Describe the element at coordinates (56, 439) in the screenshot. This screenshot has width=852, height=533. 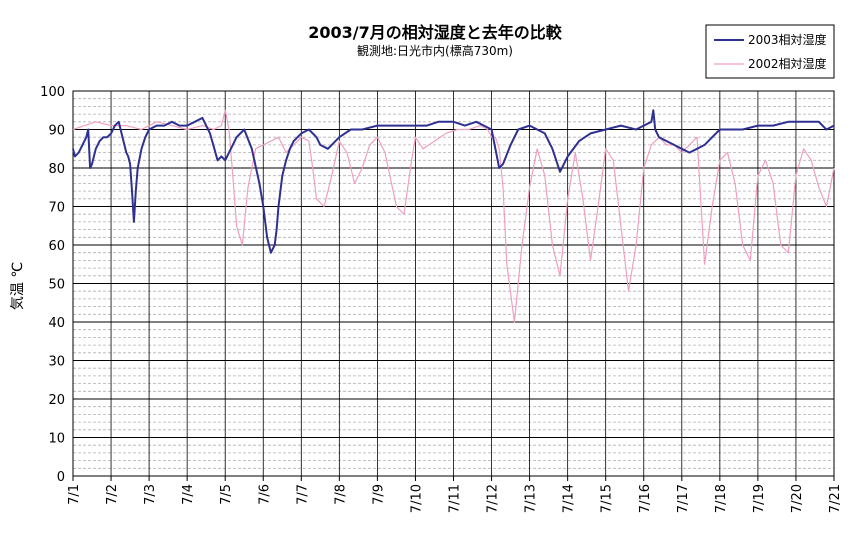
I see `y-tick-label: 10` at that location.